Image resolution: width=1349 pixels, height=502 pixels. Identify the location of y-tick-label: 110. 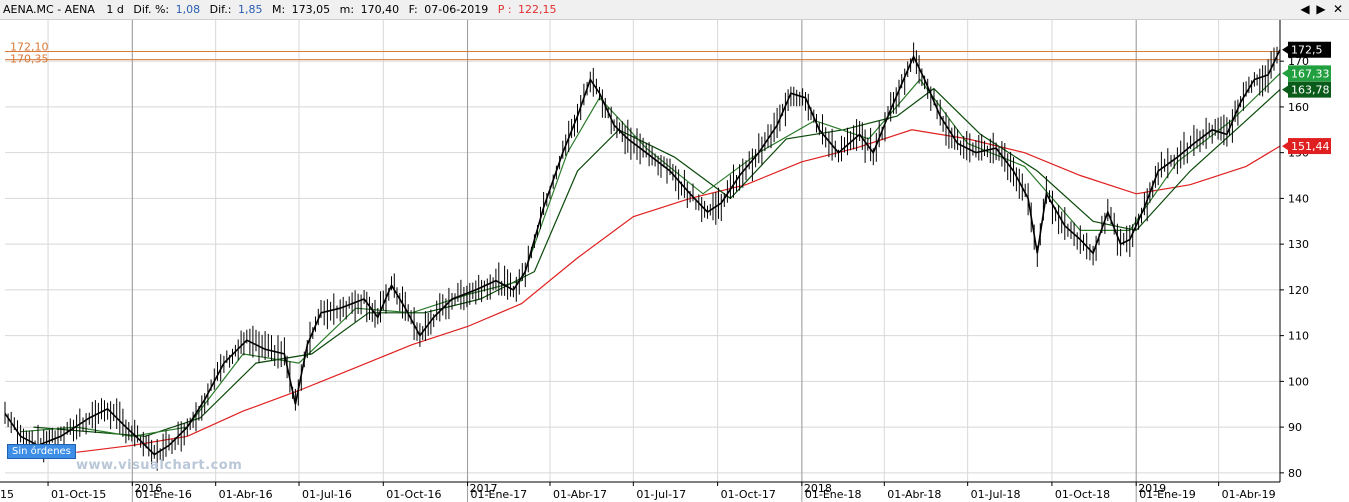
(1298, 336).